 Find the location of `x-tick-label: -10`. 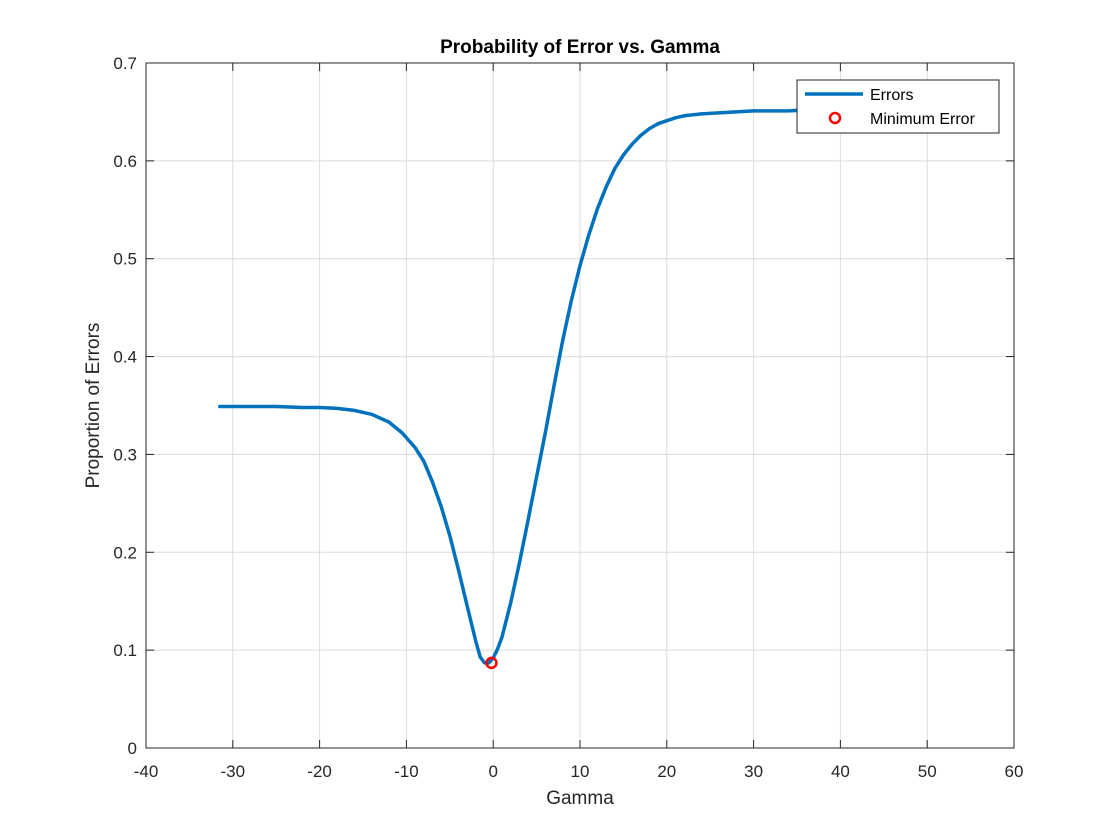

x-tick-label: -10 is located at coordinates (406, 771).